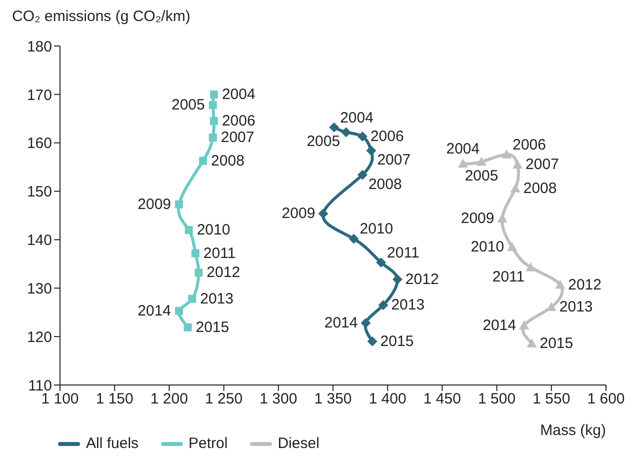 The height and width of the screenshot is (470, 638). Describe the element at coordinates (551, 399) in the screenshot. I see `x-tick-label: 1 550` at that location.